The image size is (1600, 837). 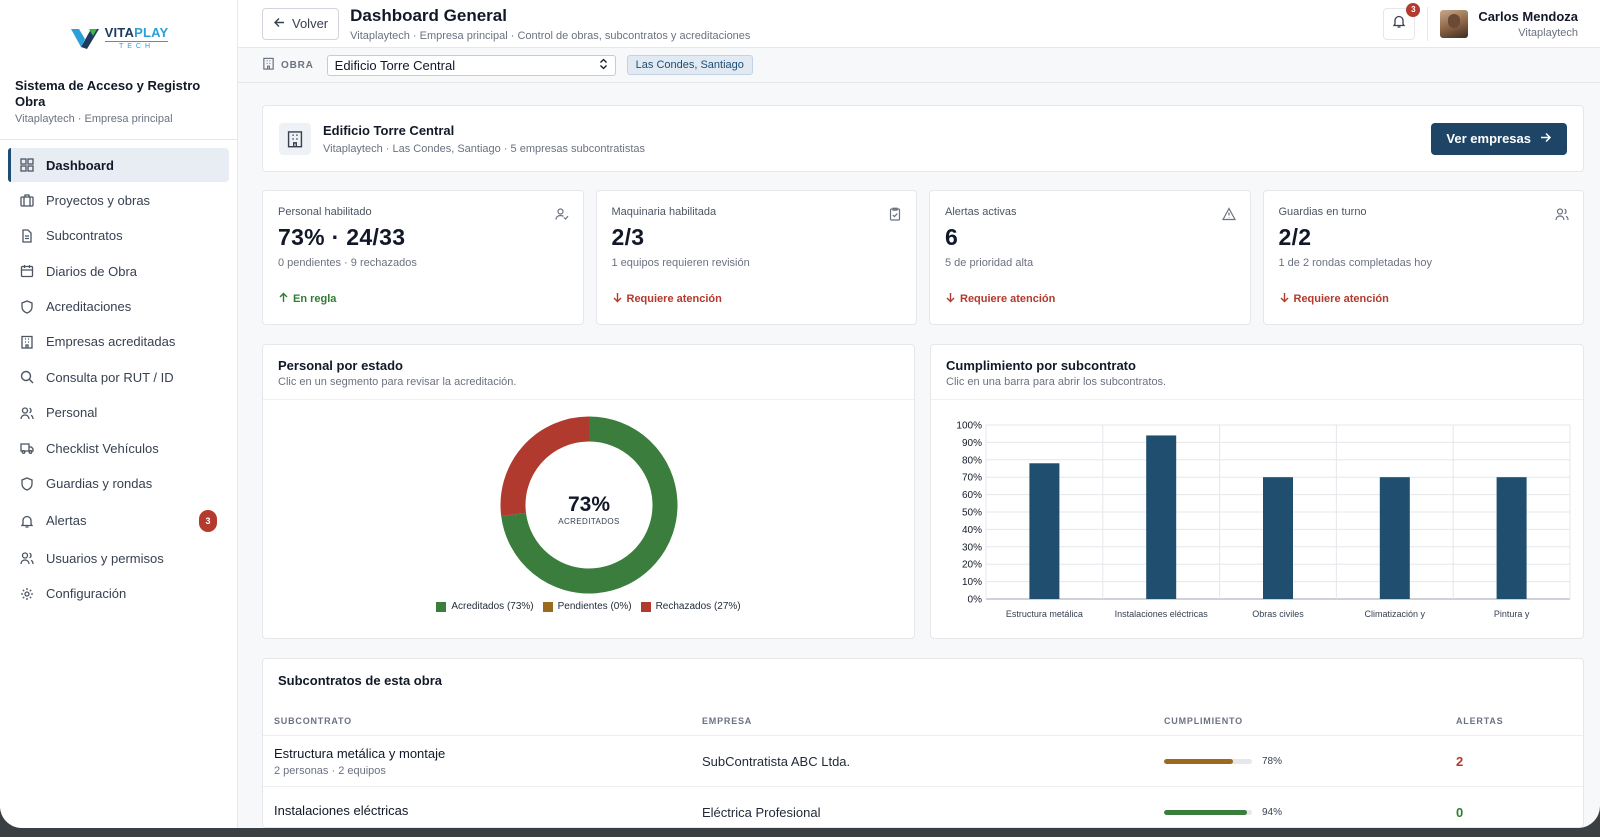 What do you see at coordinates (680, 263) in the screenshot?
I see `stat-sub: 1 equipos requieren revisión` at bounding box center [680, 263].